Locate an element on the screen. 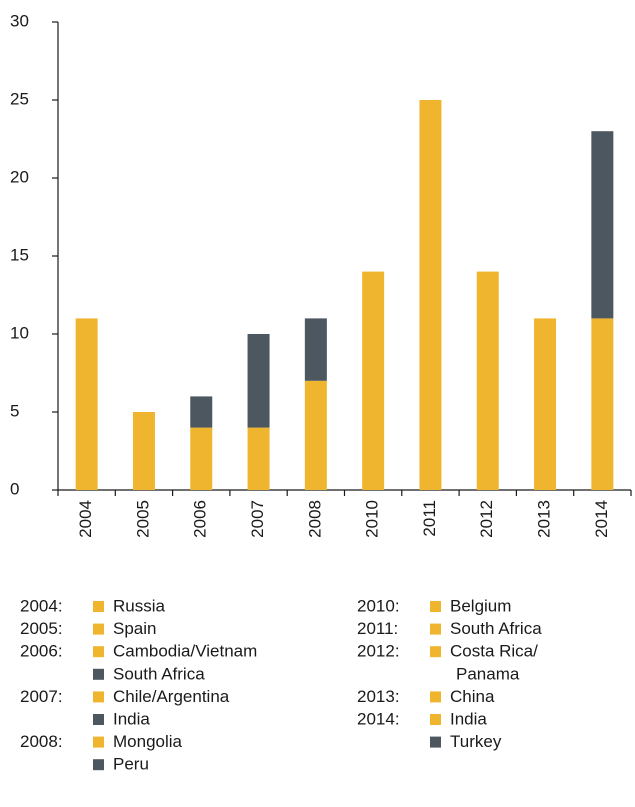 The width and height of the screenshot is (635, 807). y-tick-label: 0 is located at coordinates (14, 488).